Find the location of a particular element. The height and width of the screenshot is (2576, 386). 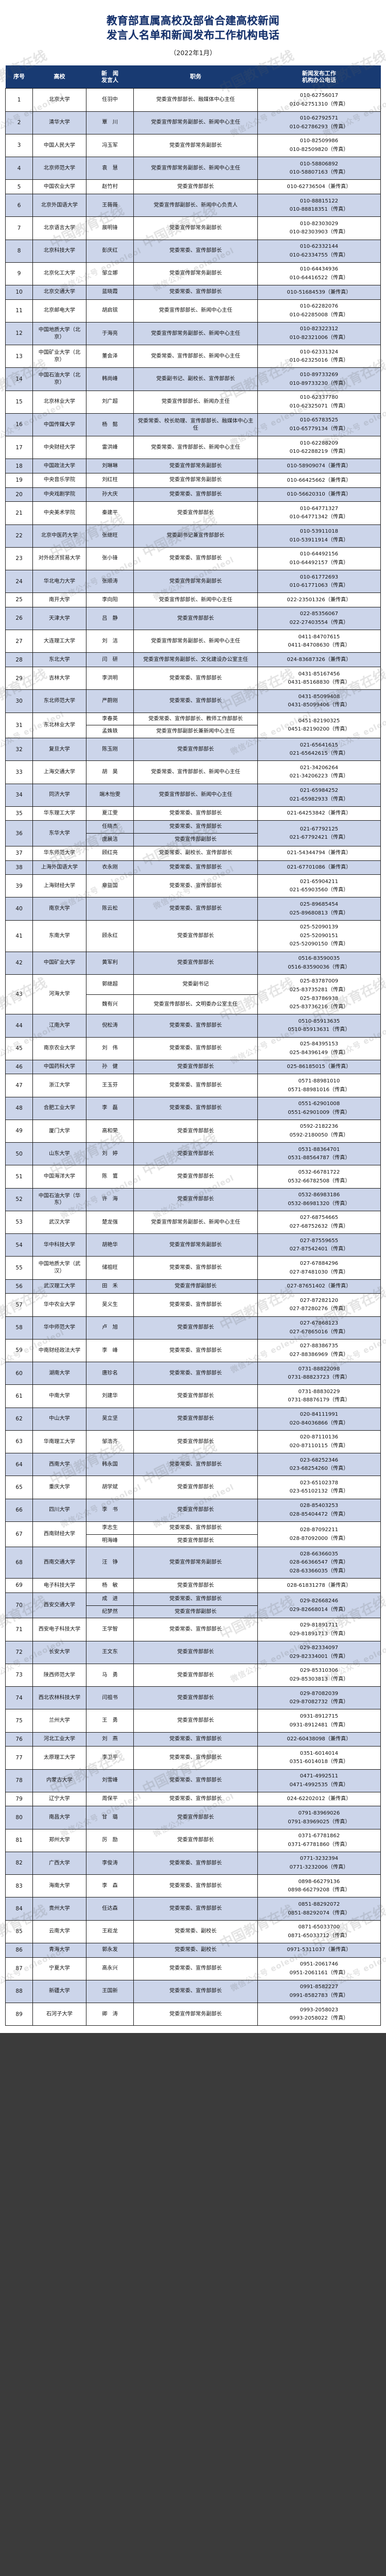

cell-phone: 021-65904211 021-65903560（传真） is located at coordinates (319, 886).